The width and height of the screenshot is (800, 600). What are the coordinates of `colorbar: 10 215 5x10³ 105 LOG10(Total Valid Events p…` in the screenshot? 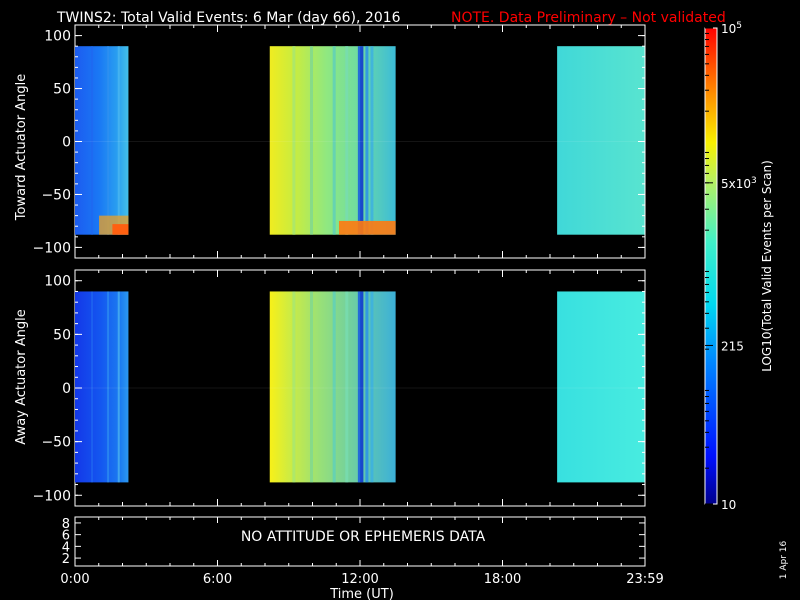 It's located at (739, 266).